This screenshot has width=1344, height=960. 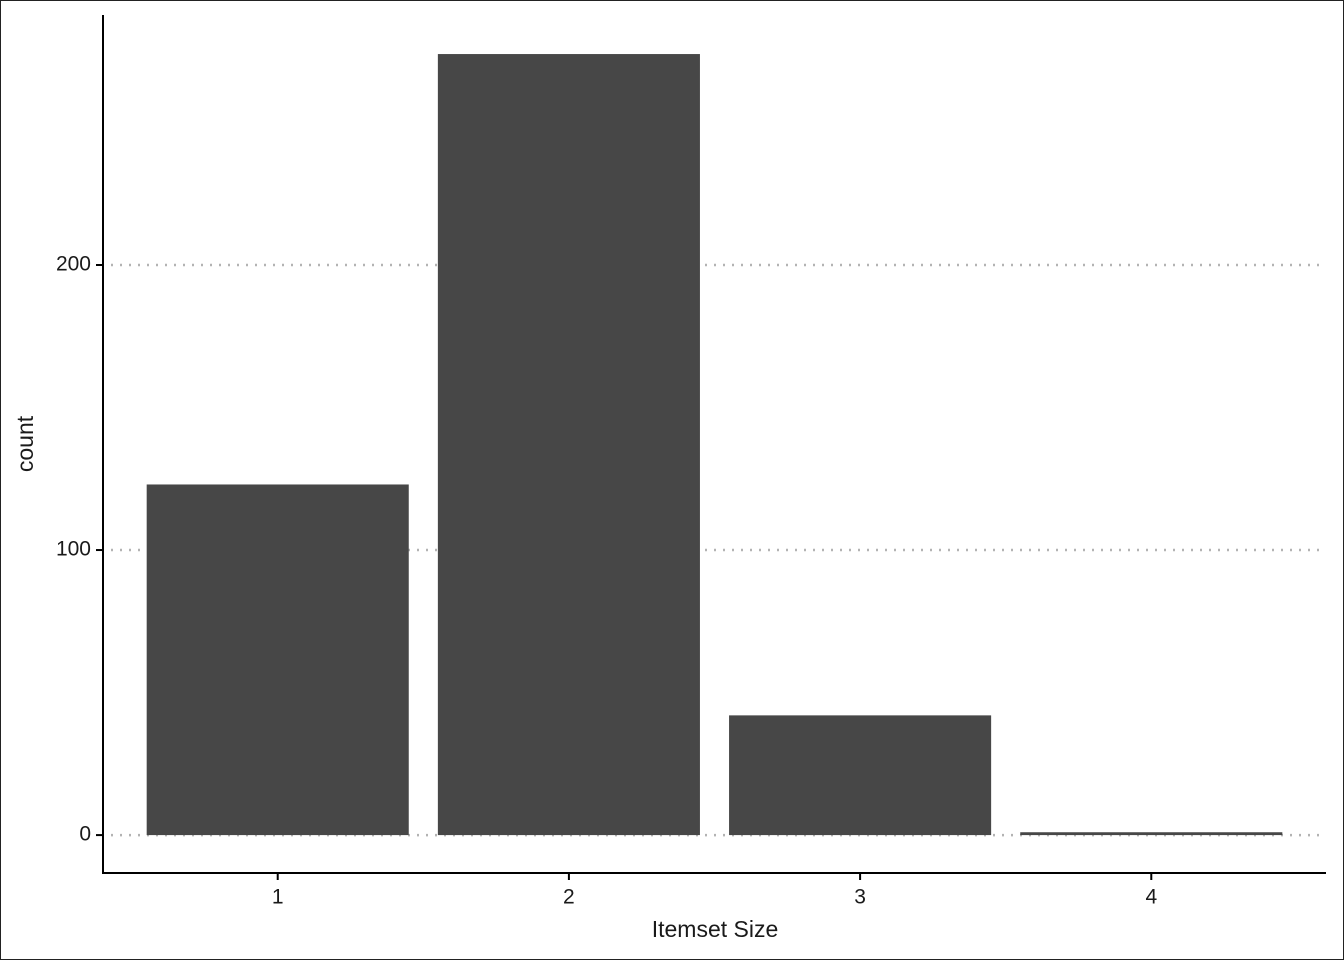 I want to click on x-tick-label: 1, so click(x=278, y=897).